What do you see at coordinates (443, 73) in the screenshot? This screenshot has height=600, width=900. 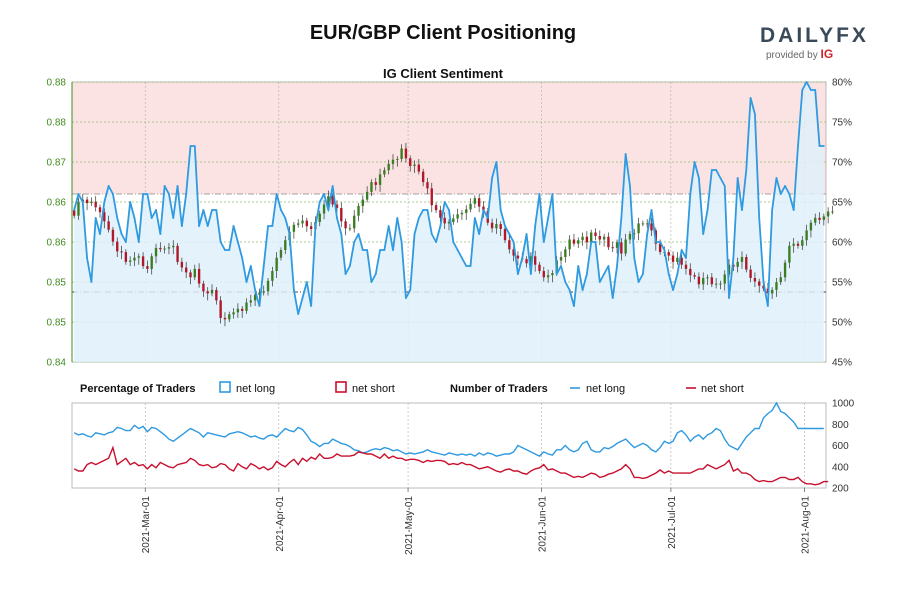 I see `chart-subtitle: IG Client Sentiment` at bounding box center [443, 73].